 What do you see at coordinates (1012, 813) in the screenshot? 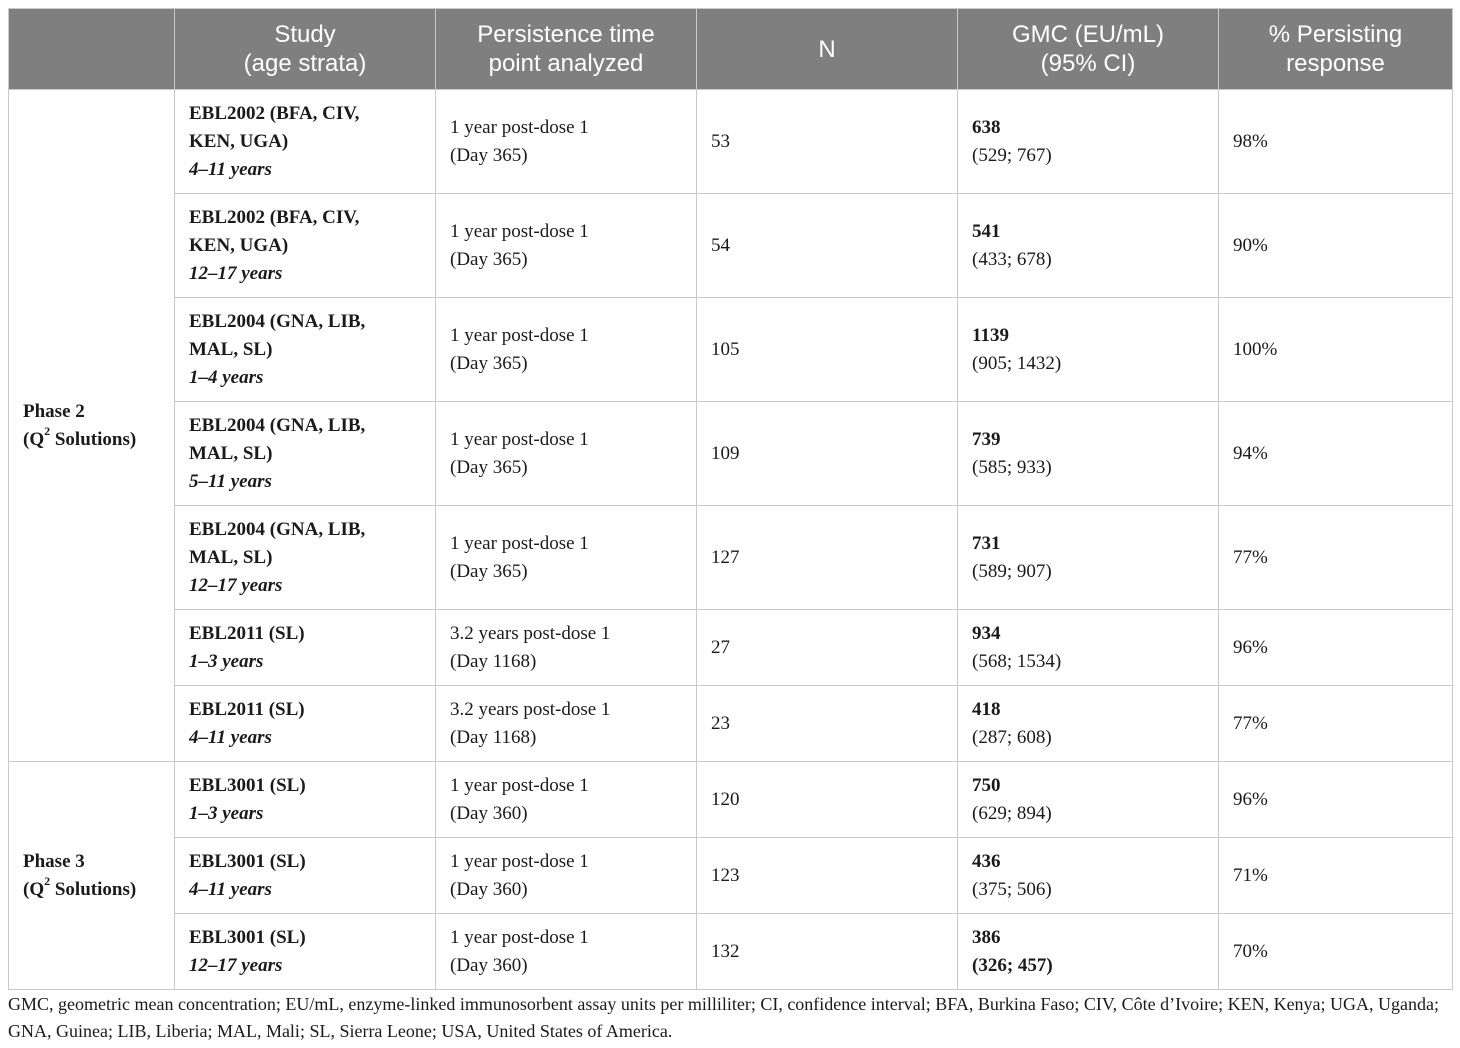
I see `gmc-ci: (629; 894)` at bounding box center [1012, 813].